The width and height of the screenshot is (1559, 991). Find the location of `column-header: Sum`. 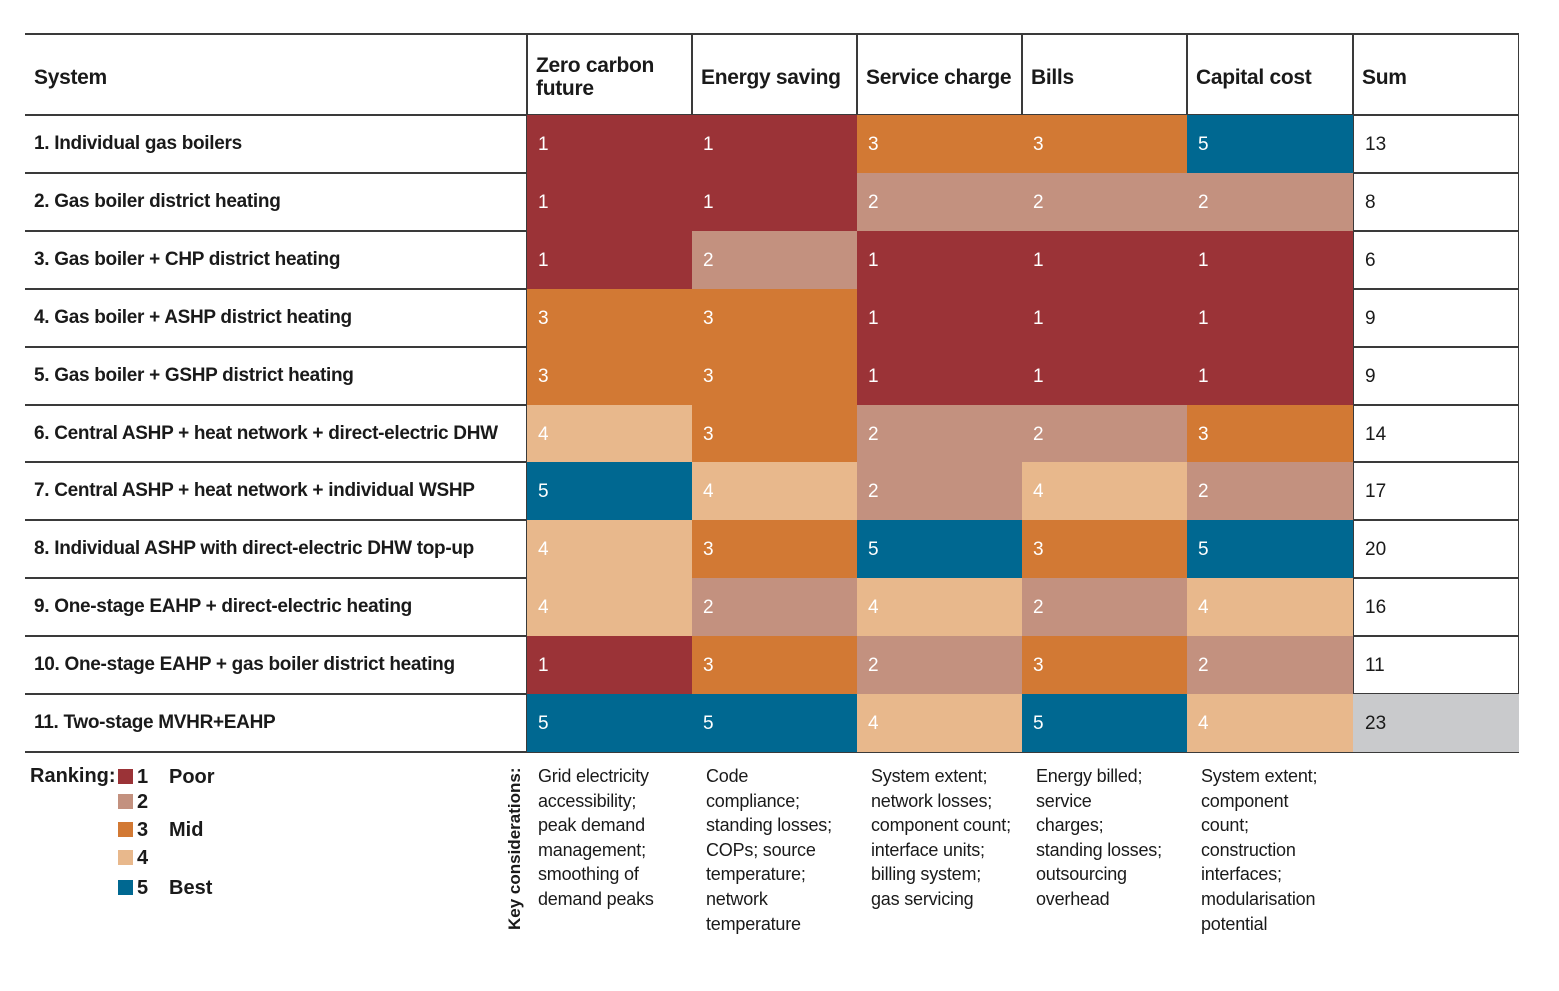

column-header: Sum is located at coordinates (1384, 77).